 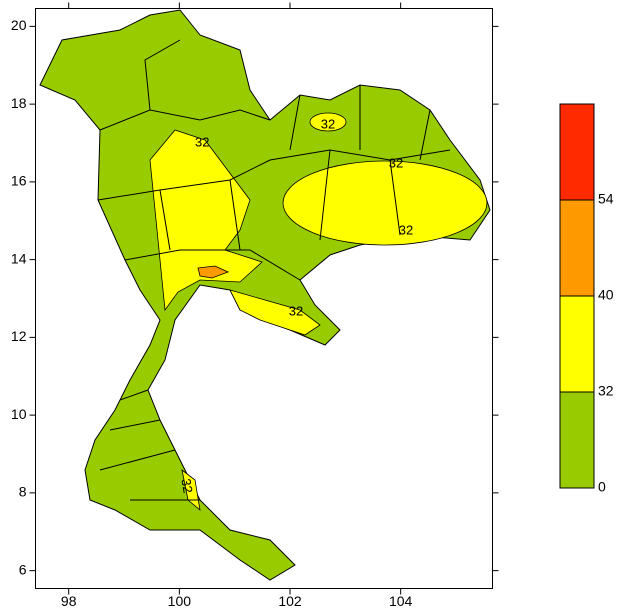 I want to click on y-tick-label: 10, so click(x=19, y=414).